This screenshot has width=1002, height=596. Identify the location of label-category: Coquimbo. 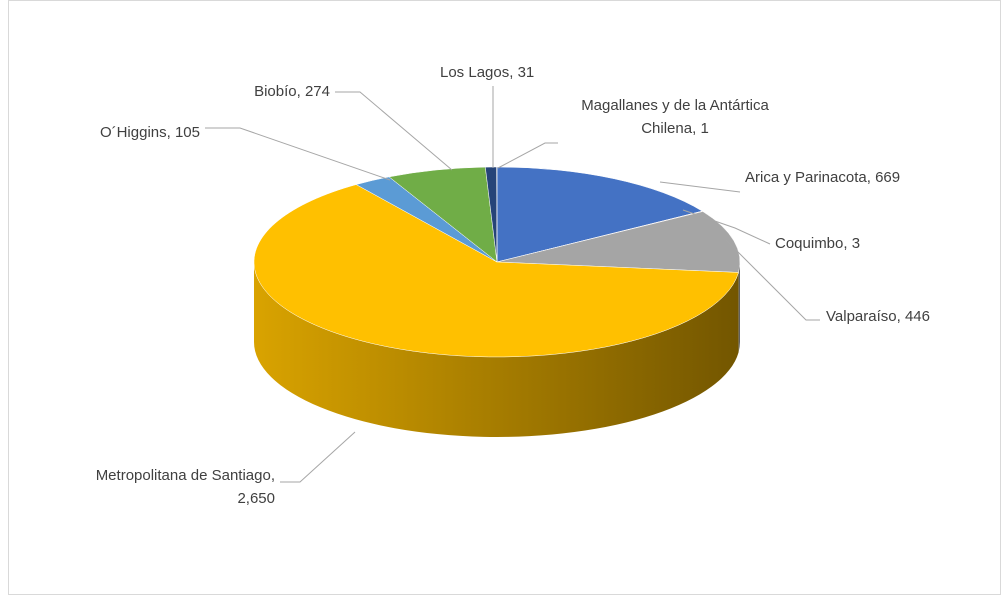
(809, 243).